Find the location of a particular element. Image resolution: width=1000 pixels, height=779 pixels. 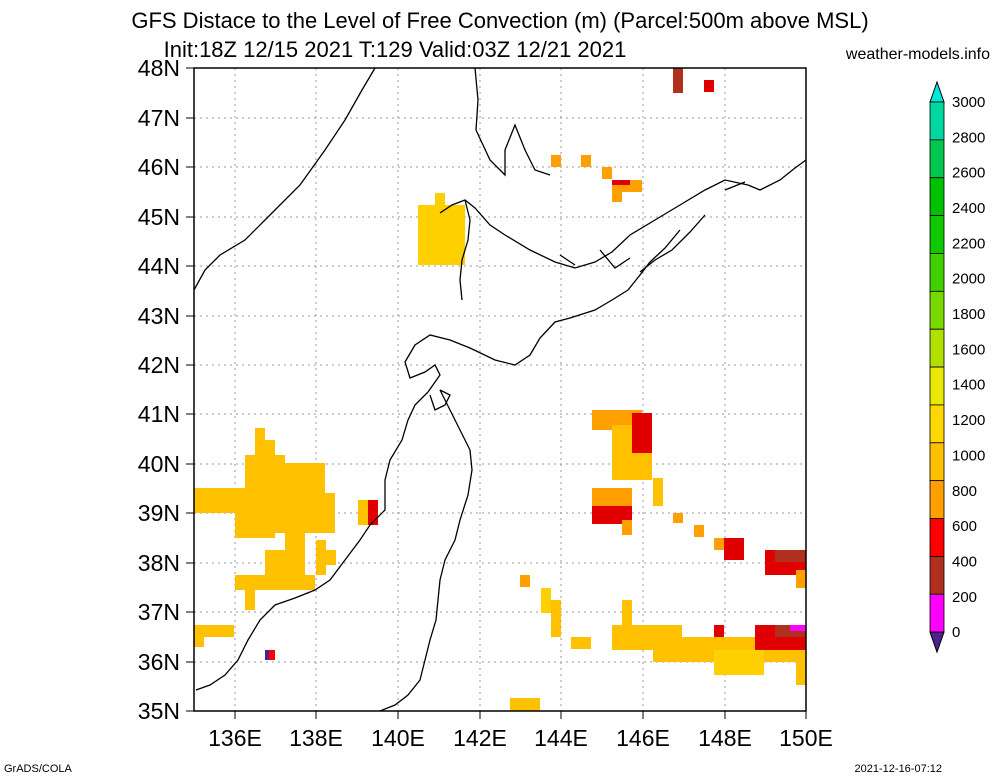

colorbar-label: 0 is located at coordinates (956, 632).